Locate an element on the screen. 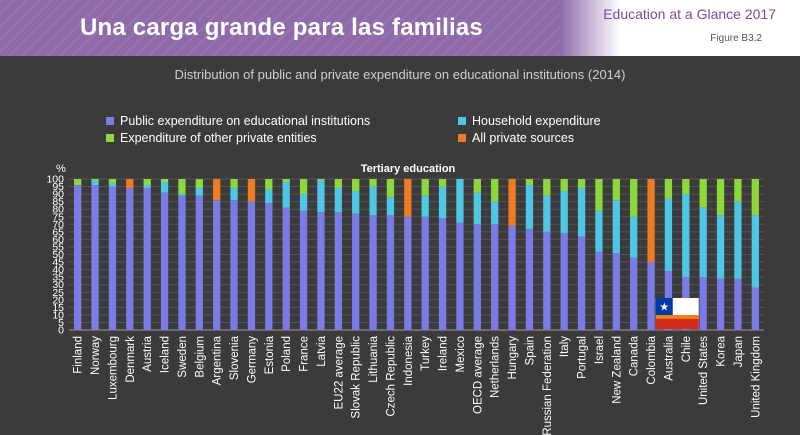  x-tick-label: France is located at coordinates (305, 354).